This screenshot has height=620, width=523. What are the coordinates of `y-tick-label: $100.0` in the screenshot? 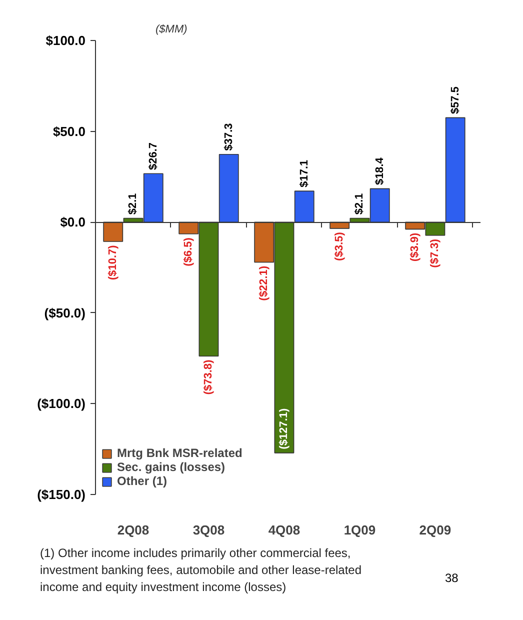 It's located at (66, 40).